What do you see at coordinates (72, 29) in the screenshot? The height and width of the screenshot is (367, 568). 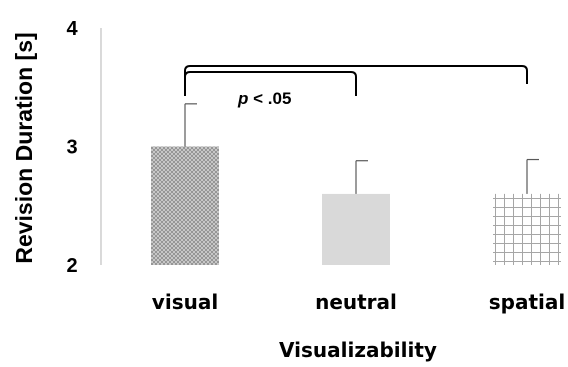 I see `y-tick-label: 4` at bounding box center [72, 29].